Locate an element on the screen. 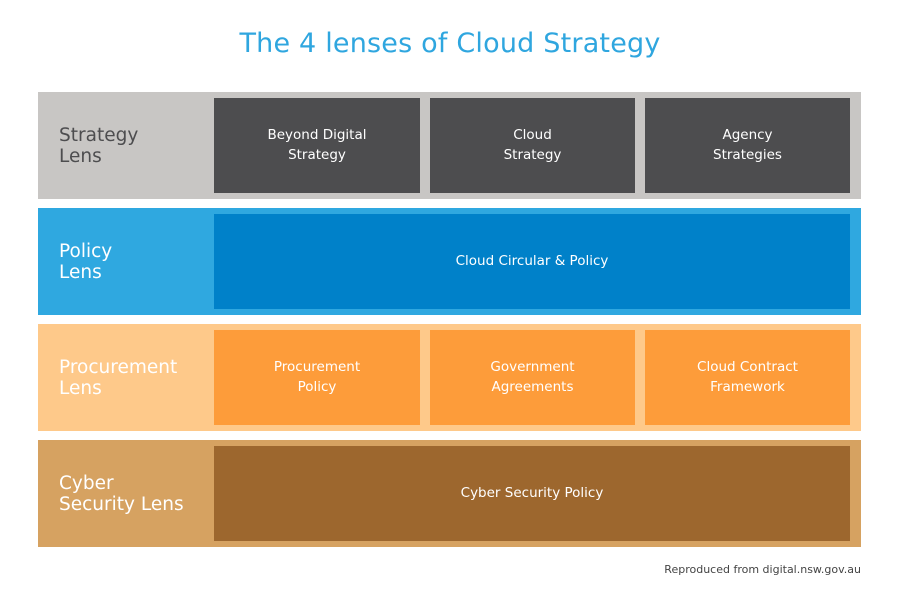 The width and height of the screenshot is (900, 600). agency-strategies-box: Agency Strategies is located at coordinates (747, 145).